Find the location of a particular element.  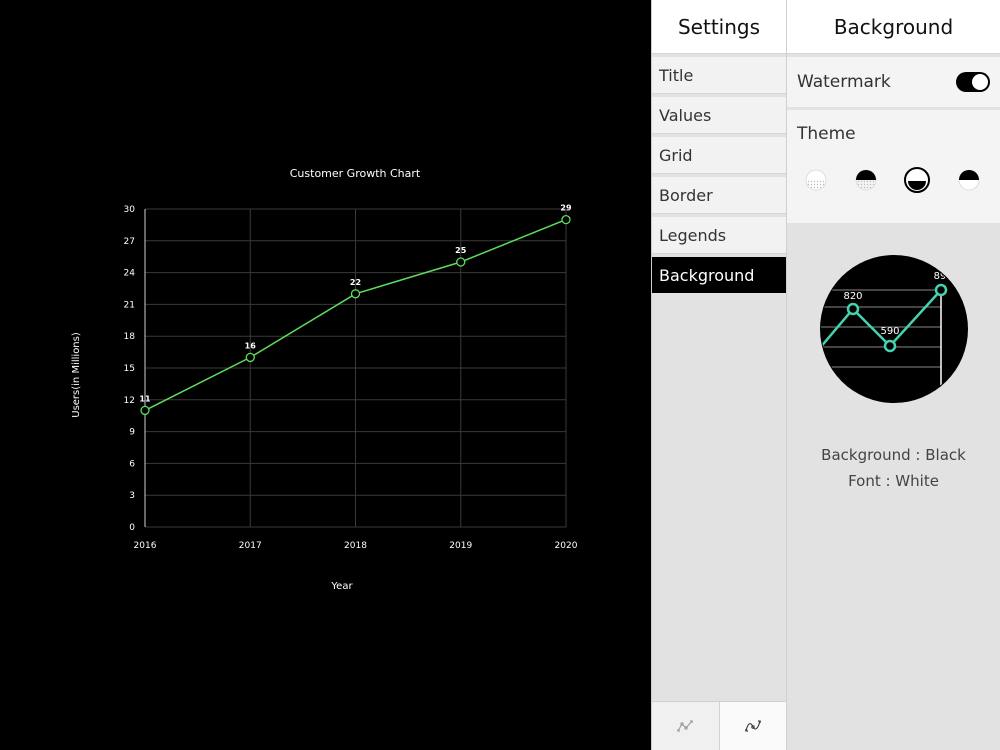

theme-half-bottom-icon is located at coordinates (917, 180).